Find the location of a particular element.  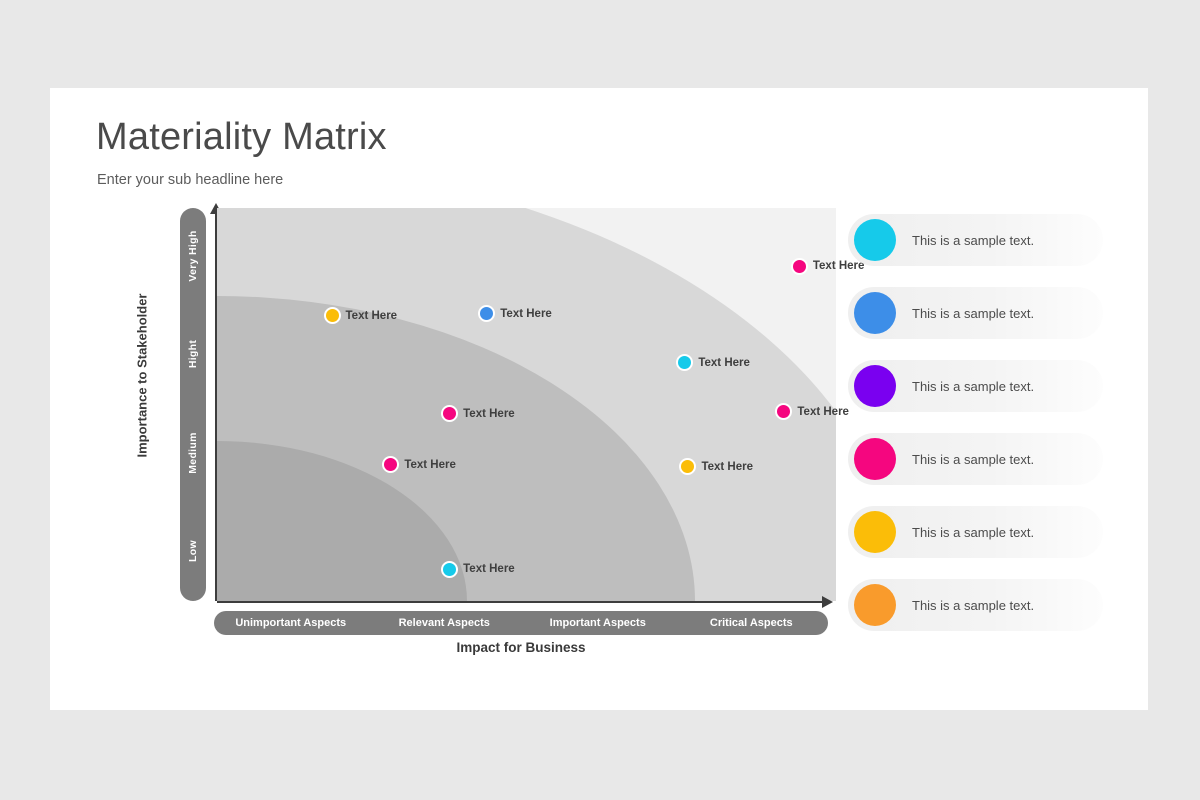

x-axis-arrow-line is located at coordinates (521, 602).